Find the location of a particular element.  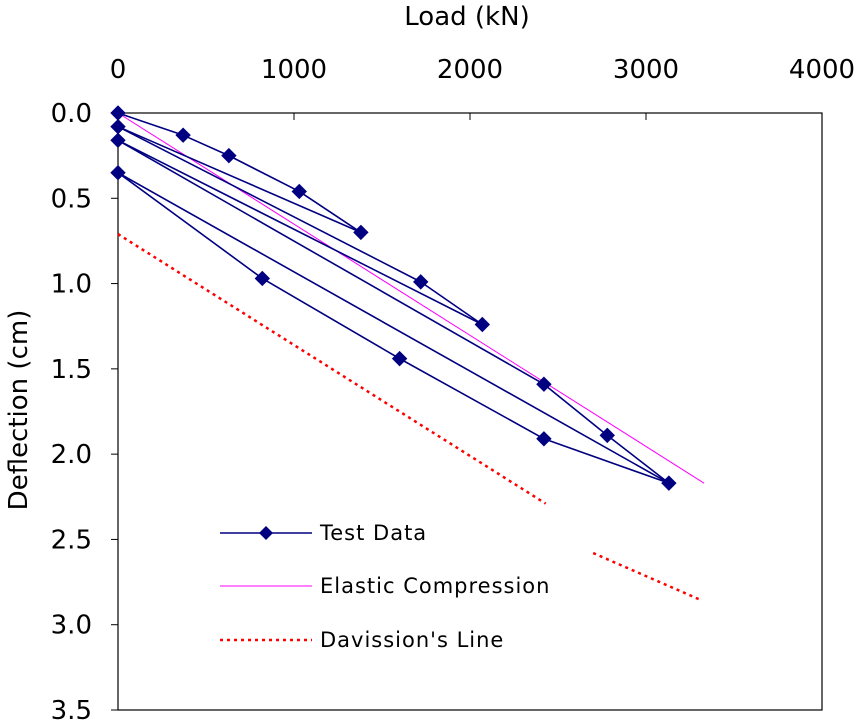

x-tick-label: 2000 is located at coordinates (470, 70).